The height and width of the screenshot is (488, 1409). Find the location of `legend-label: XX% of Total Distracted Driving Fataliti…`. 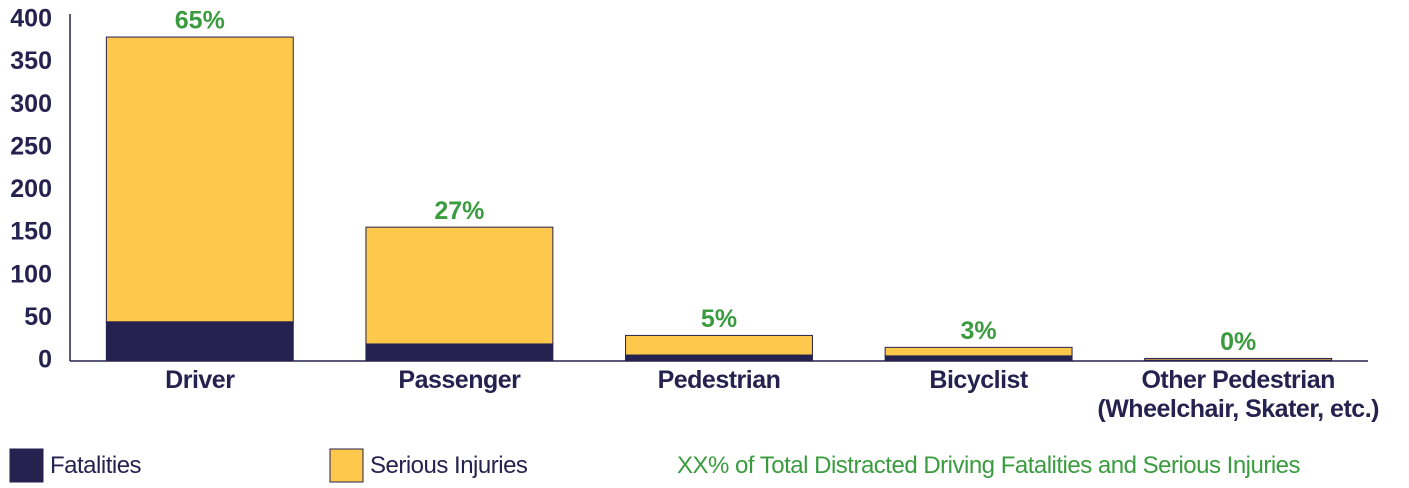

legend-label: XX% of Total Distracted Driving Fataliti… is located at coordinates (989, 465).